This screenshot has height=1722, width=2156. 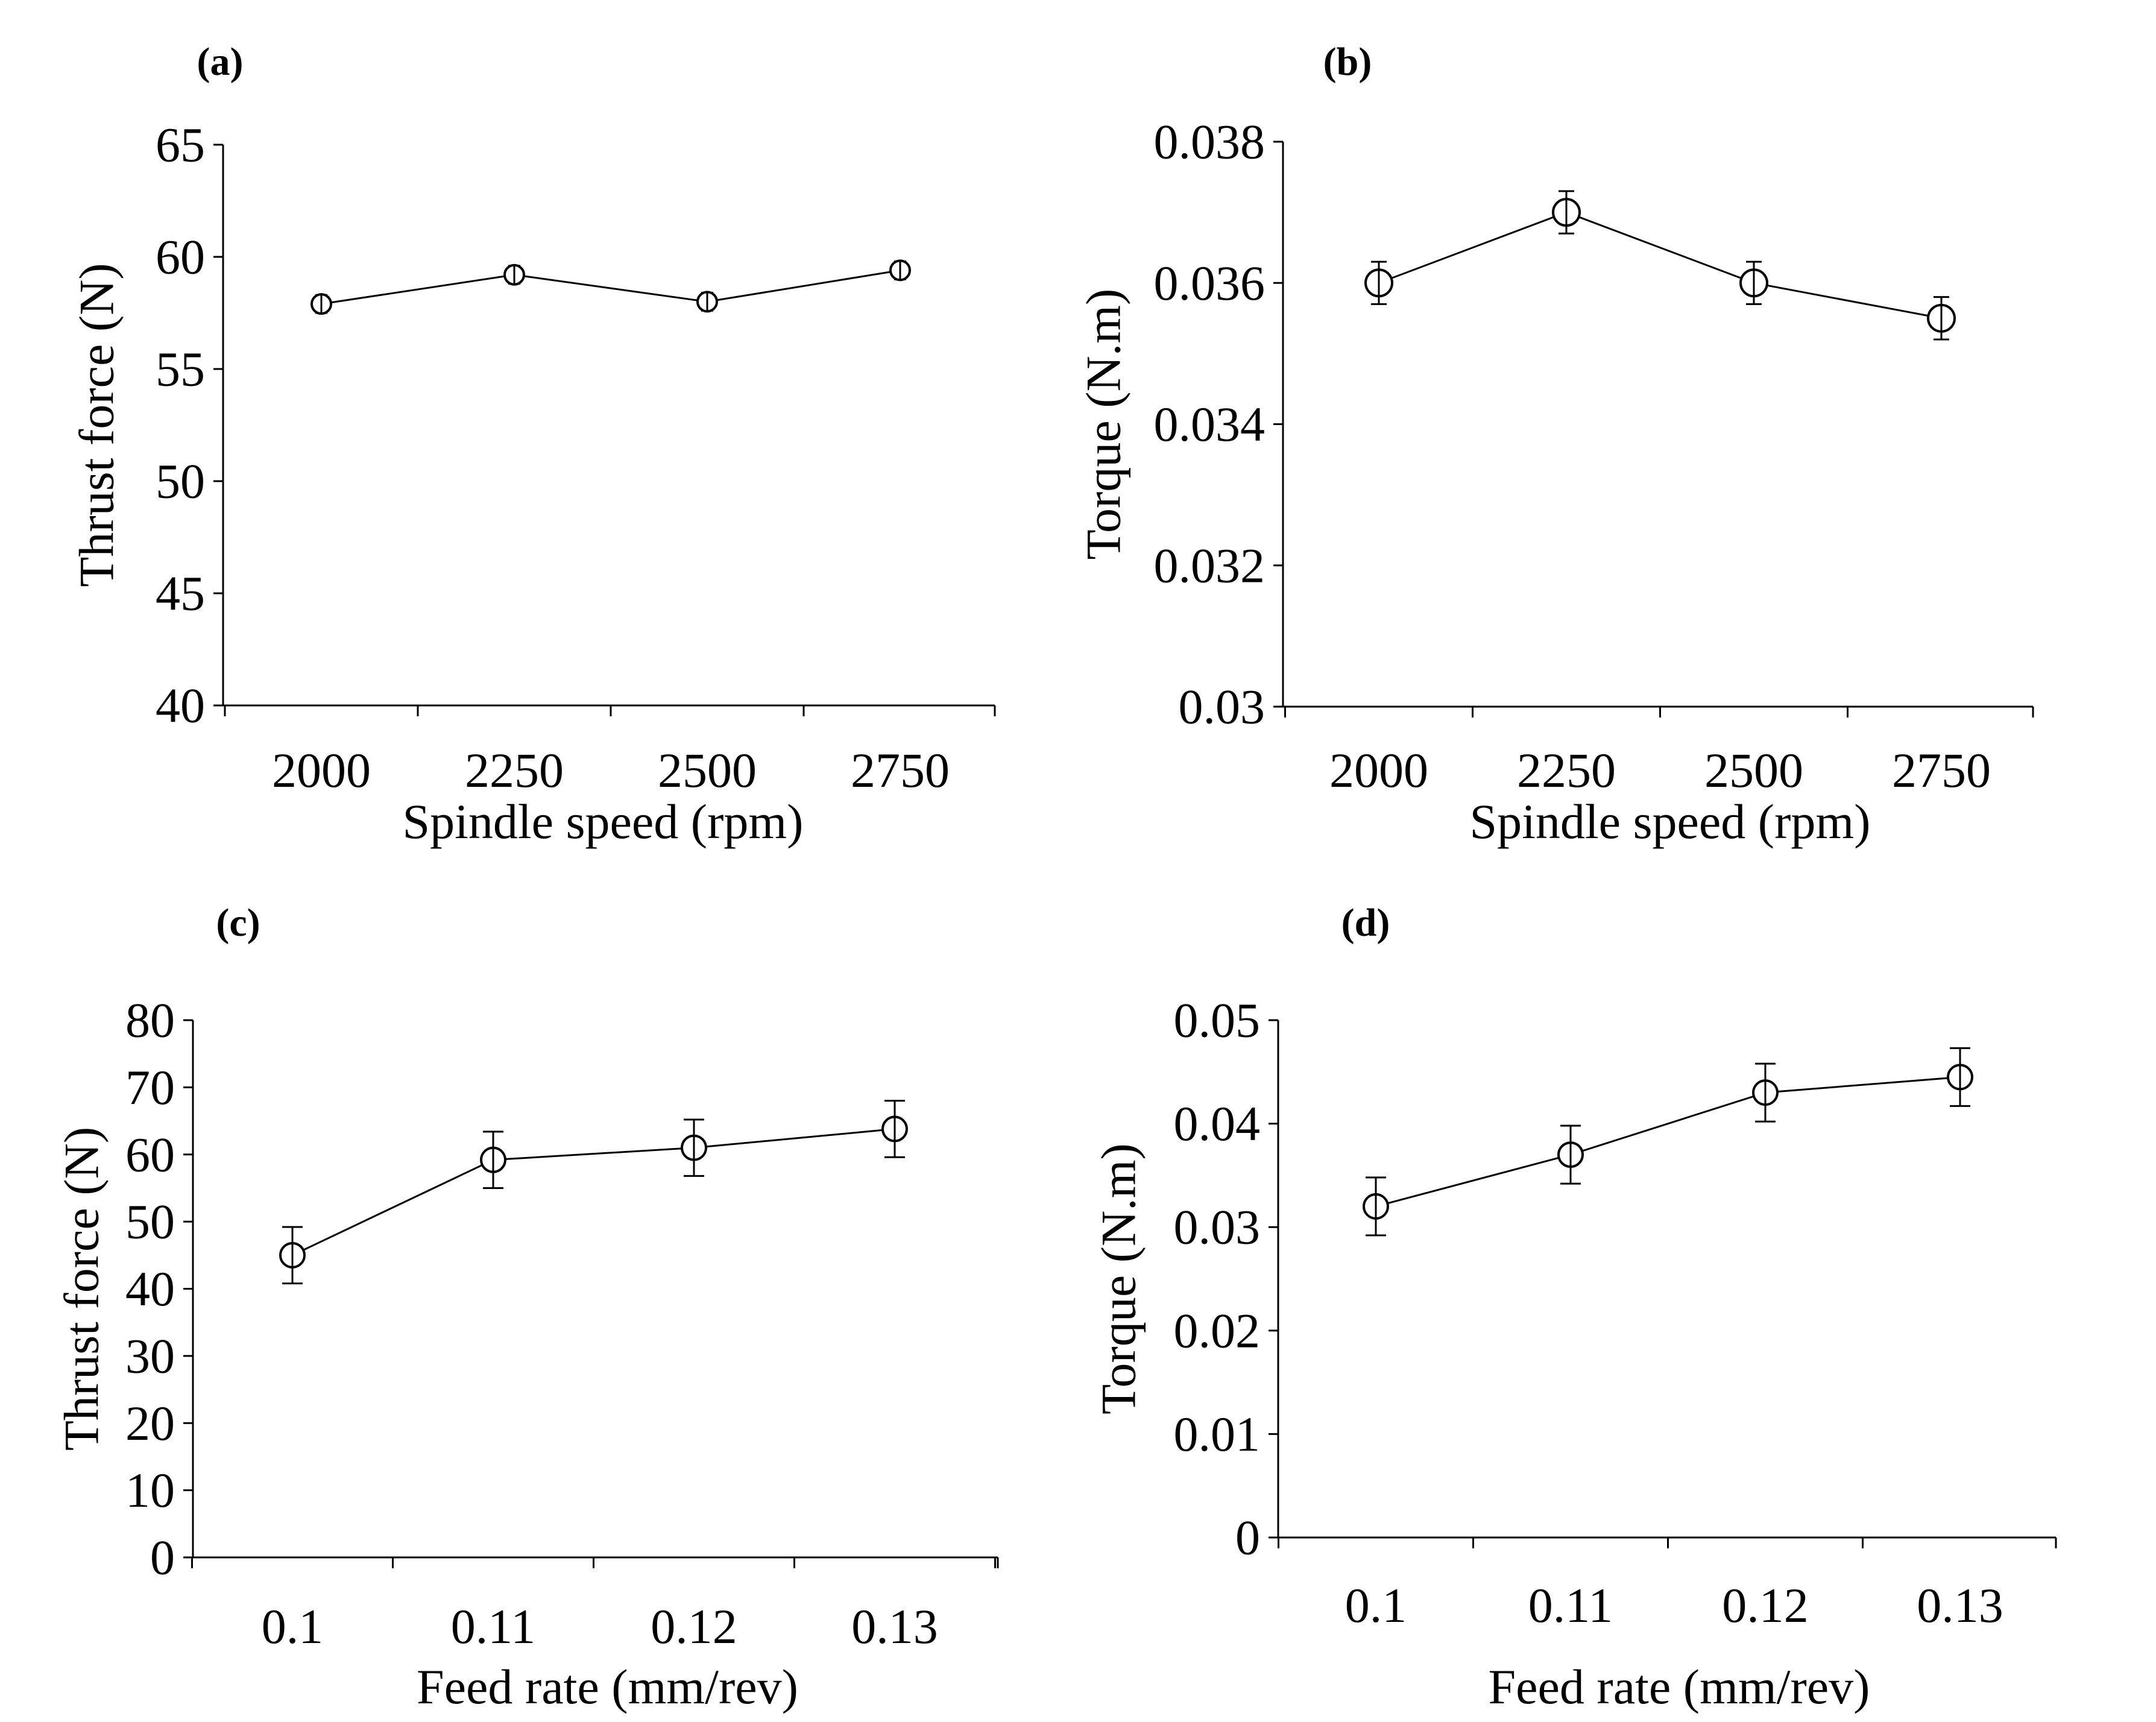 I want to click on y-tick-label: 0.04, so click(x=1217, y=1123).